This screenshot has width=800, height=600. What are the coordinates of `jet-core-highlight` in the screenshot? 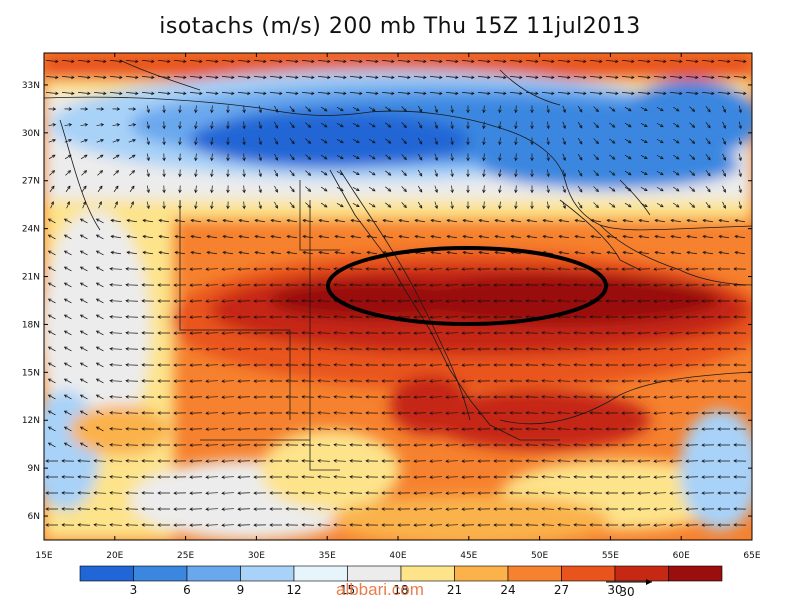 It's located at (467, 286).